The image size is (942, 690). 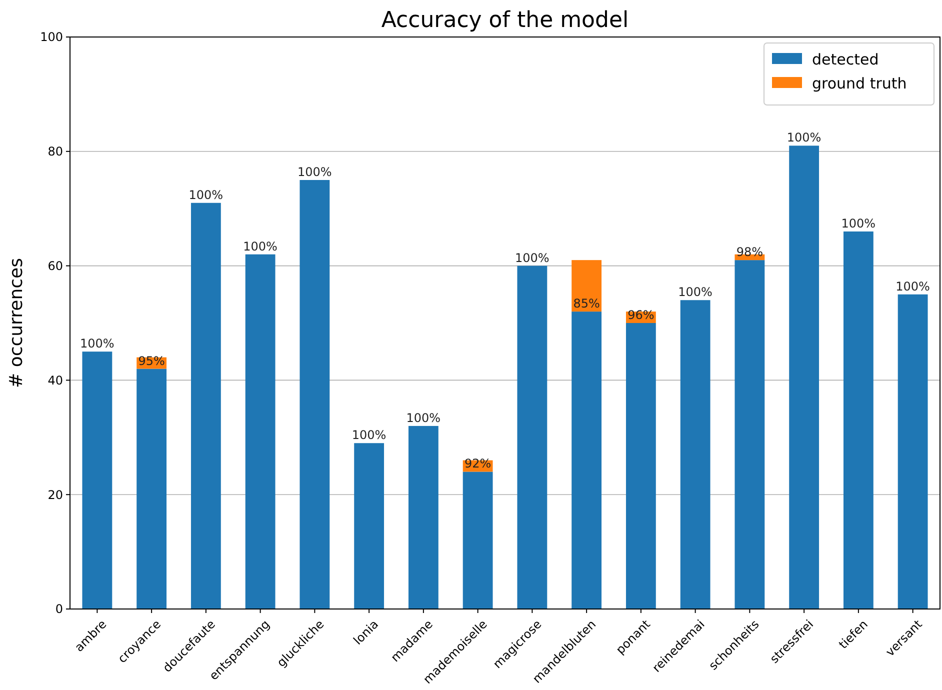 I want to click on annotation: 92%, so click(x=478, y=463).